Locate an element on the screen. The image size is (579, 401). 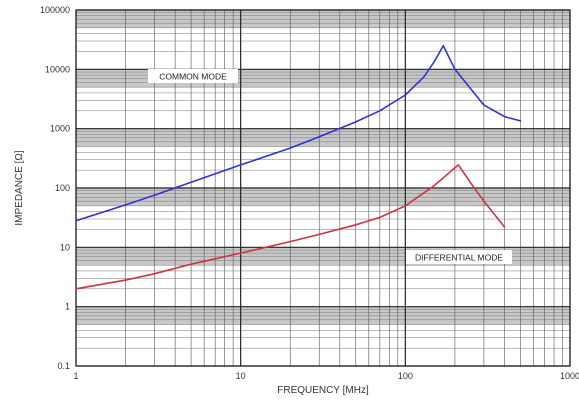
y-tick-label: 100 is located at coordinates (62, 188).